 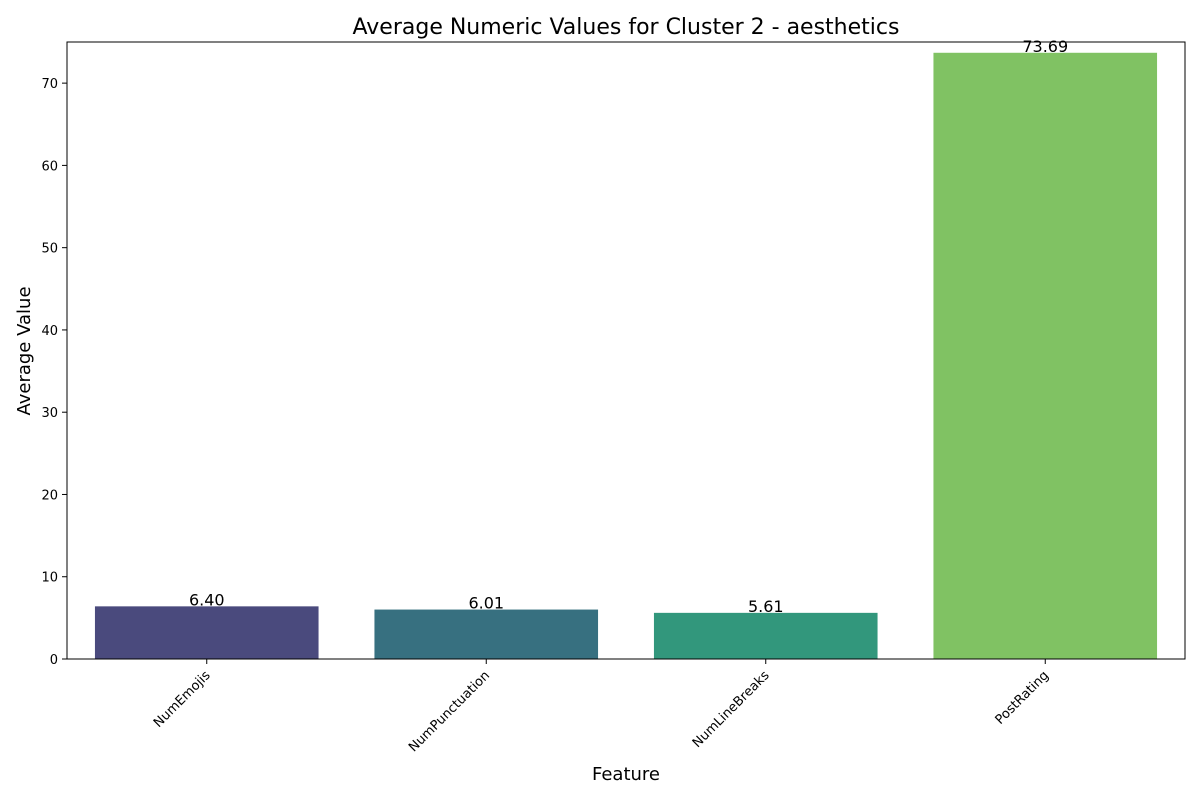 What do you see at coordinates (731, 709) in the screenshot?
I see `x-tick-label-NumLineBreaks: NumLineBreaks` at bounding box center [731, 709].